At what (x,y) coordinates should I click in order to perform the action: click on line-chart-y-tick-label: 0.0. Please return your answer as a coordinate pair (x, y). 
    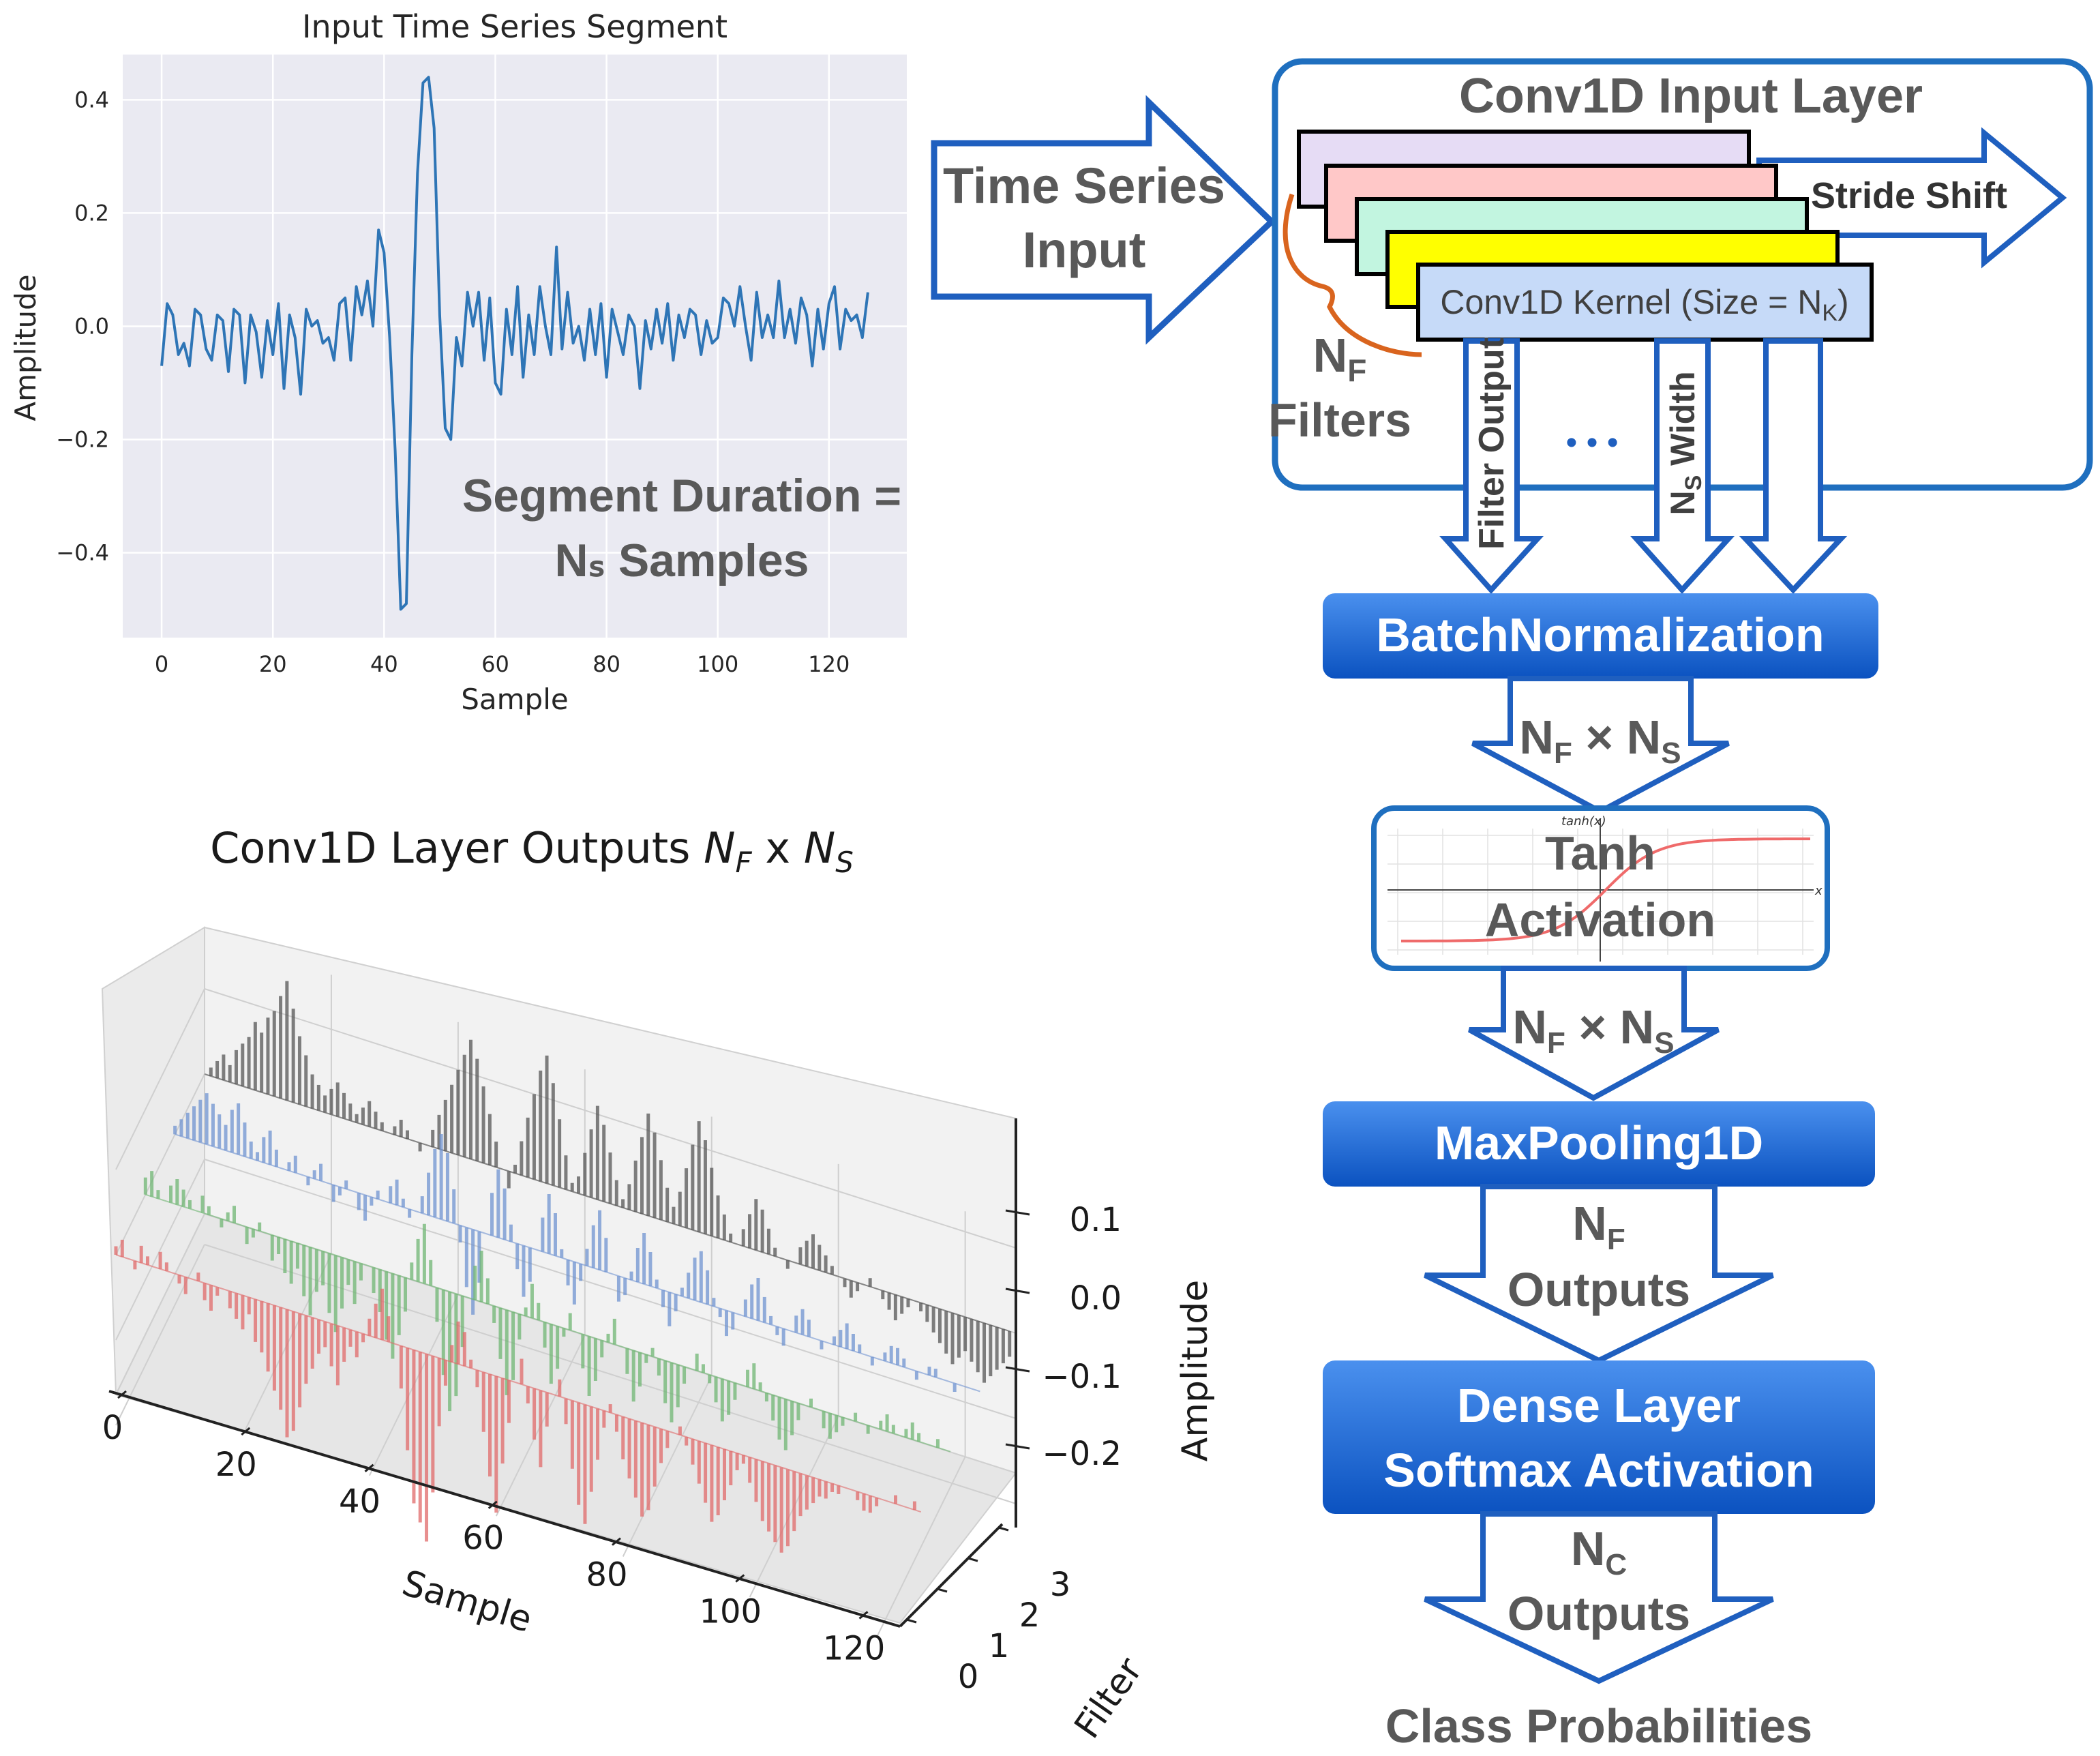
    Looking at the image, I should click on (91, 326).